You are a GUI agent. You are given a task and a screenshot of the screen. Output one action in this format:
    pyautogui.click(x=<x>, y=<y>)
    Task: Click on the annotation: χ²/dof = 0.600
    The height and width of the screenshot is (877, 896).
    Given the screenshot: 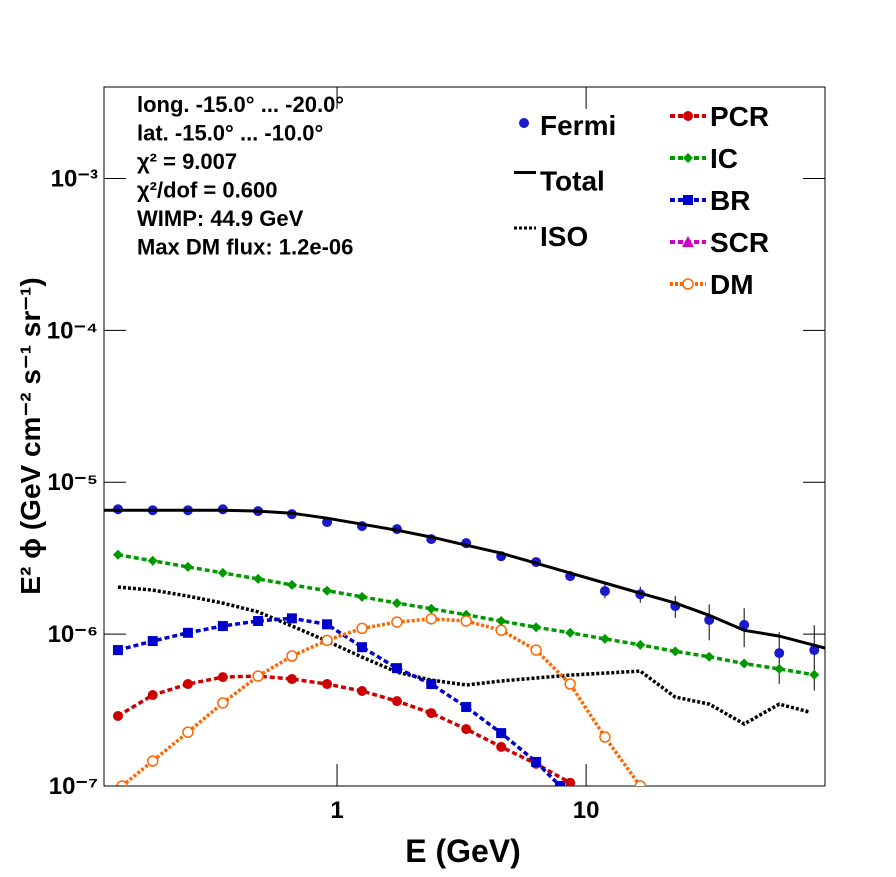 What is the action you would take?
    pyautogui.click(x=207, y=190)
    